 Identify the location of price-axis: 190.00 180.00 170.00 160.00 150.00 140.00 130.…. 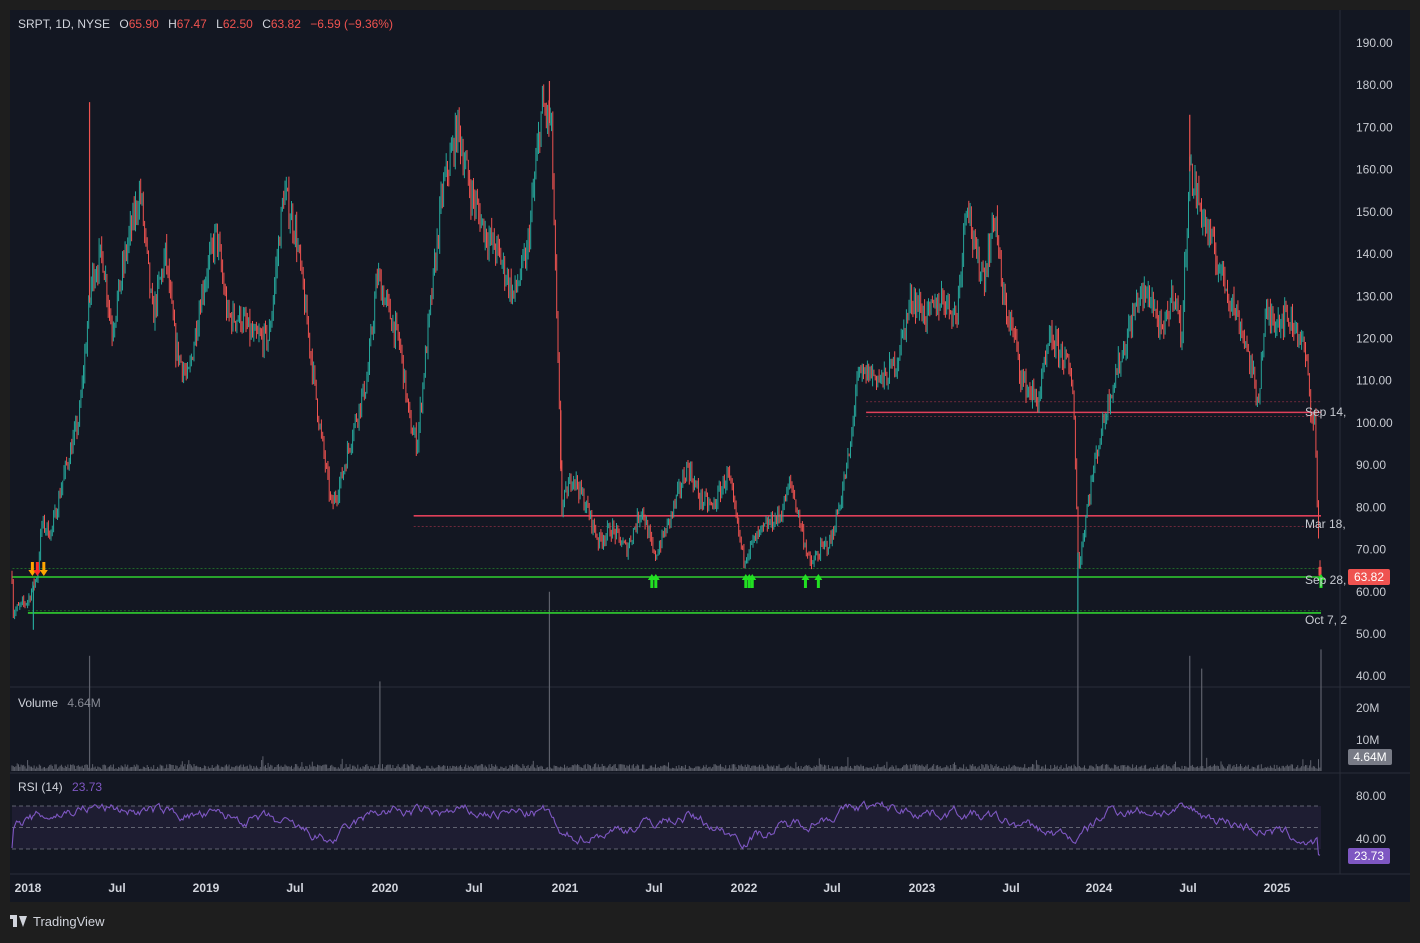
(1374, 359).